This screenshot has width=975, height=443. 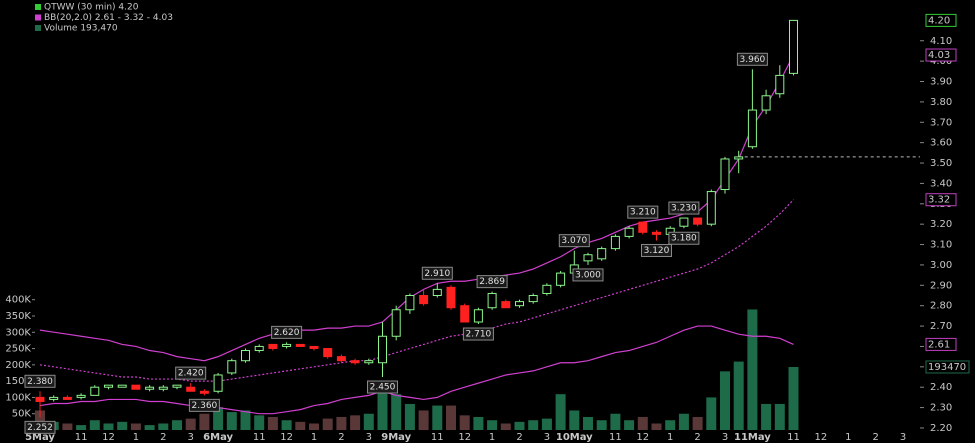 What do you see at coordinates (941, 428) in the screenshot?
I see `y-tick-label: 2.20` at bounding box center [941, 428].